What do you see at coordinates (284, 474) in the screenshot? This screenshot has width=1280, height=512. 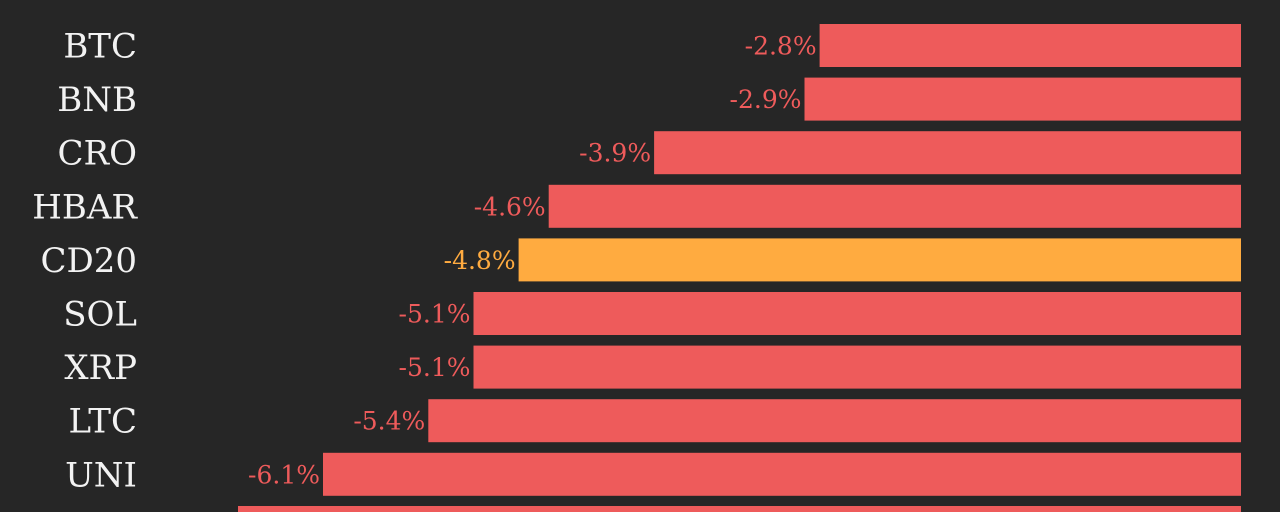 I see `value-label-uni: -6.1%` at bounding box center [284, 474].